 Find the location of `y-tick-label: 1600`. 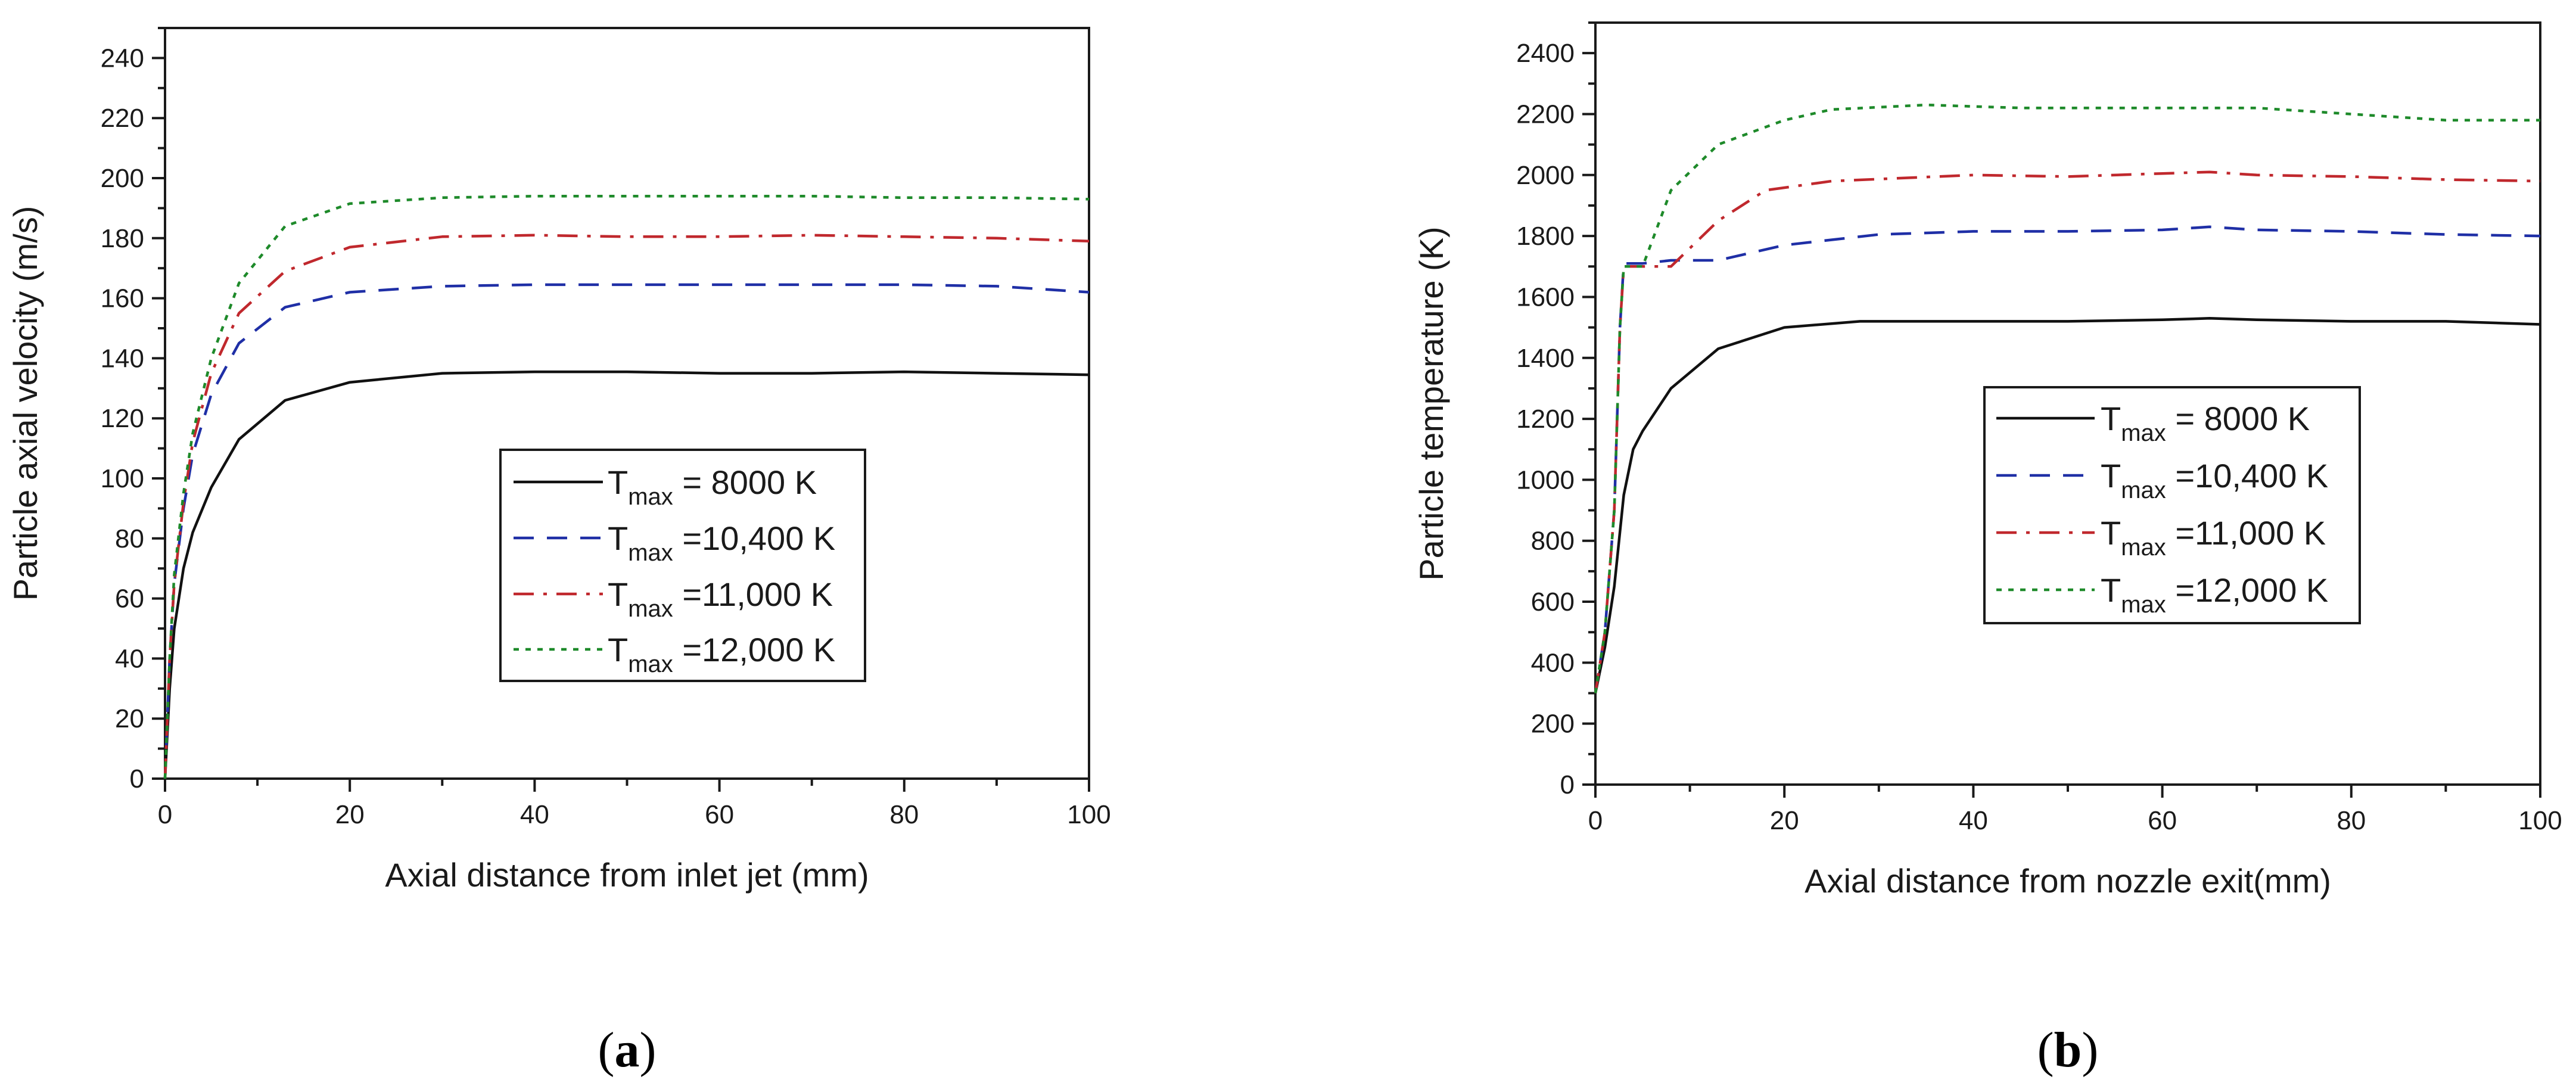

y-tick-label: 1600 is located at coordinates (1545, 297).